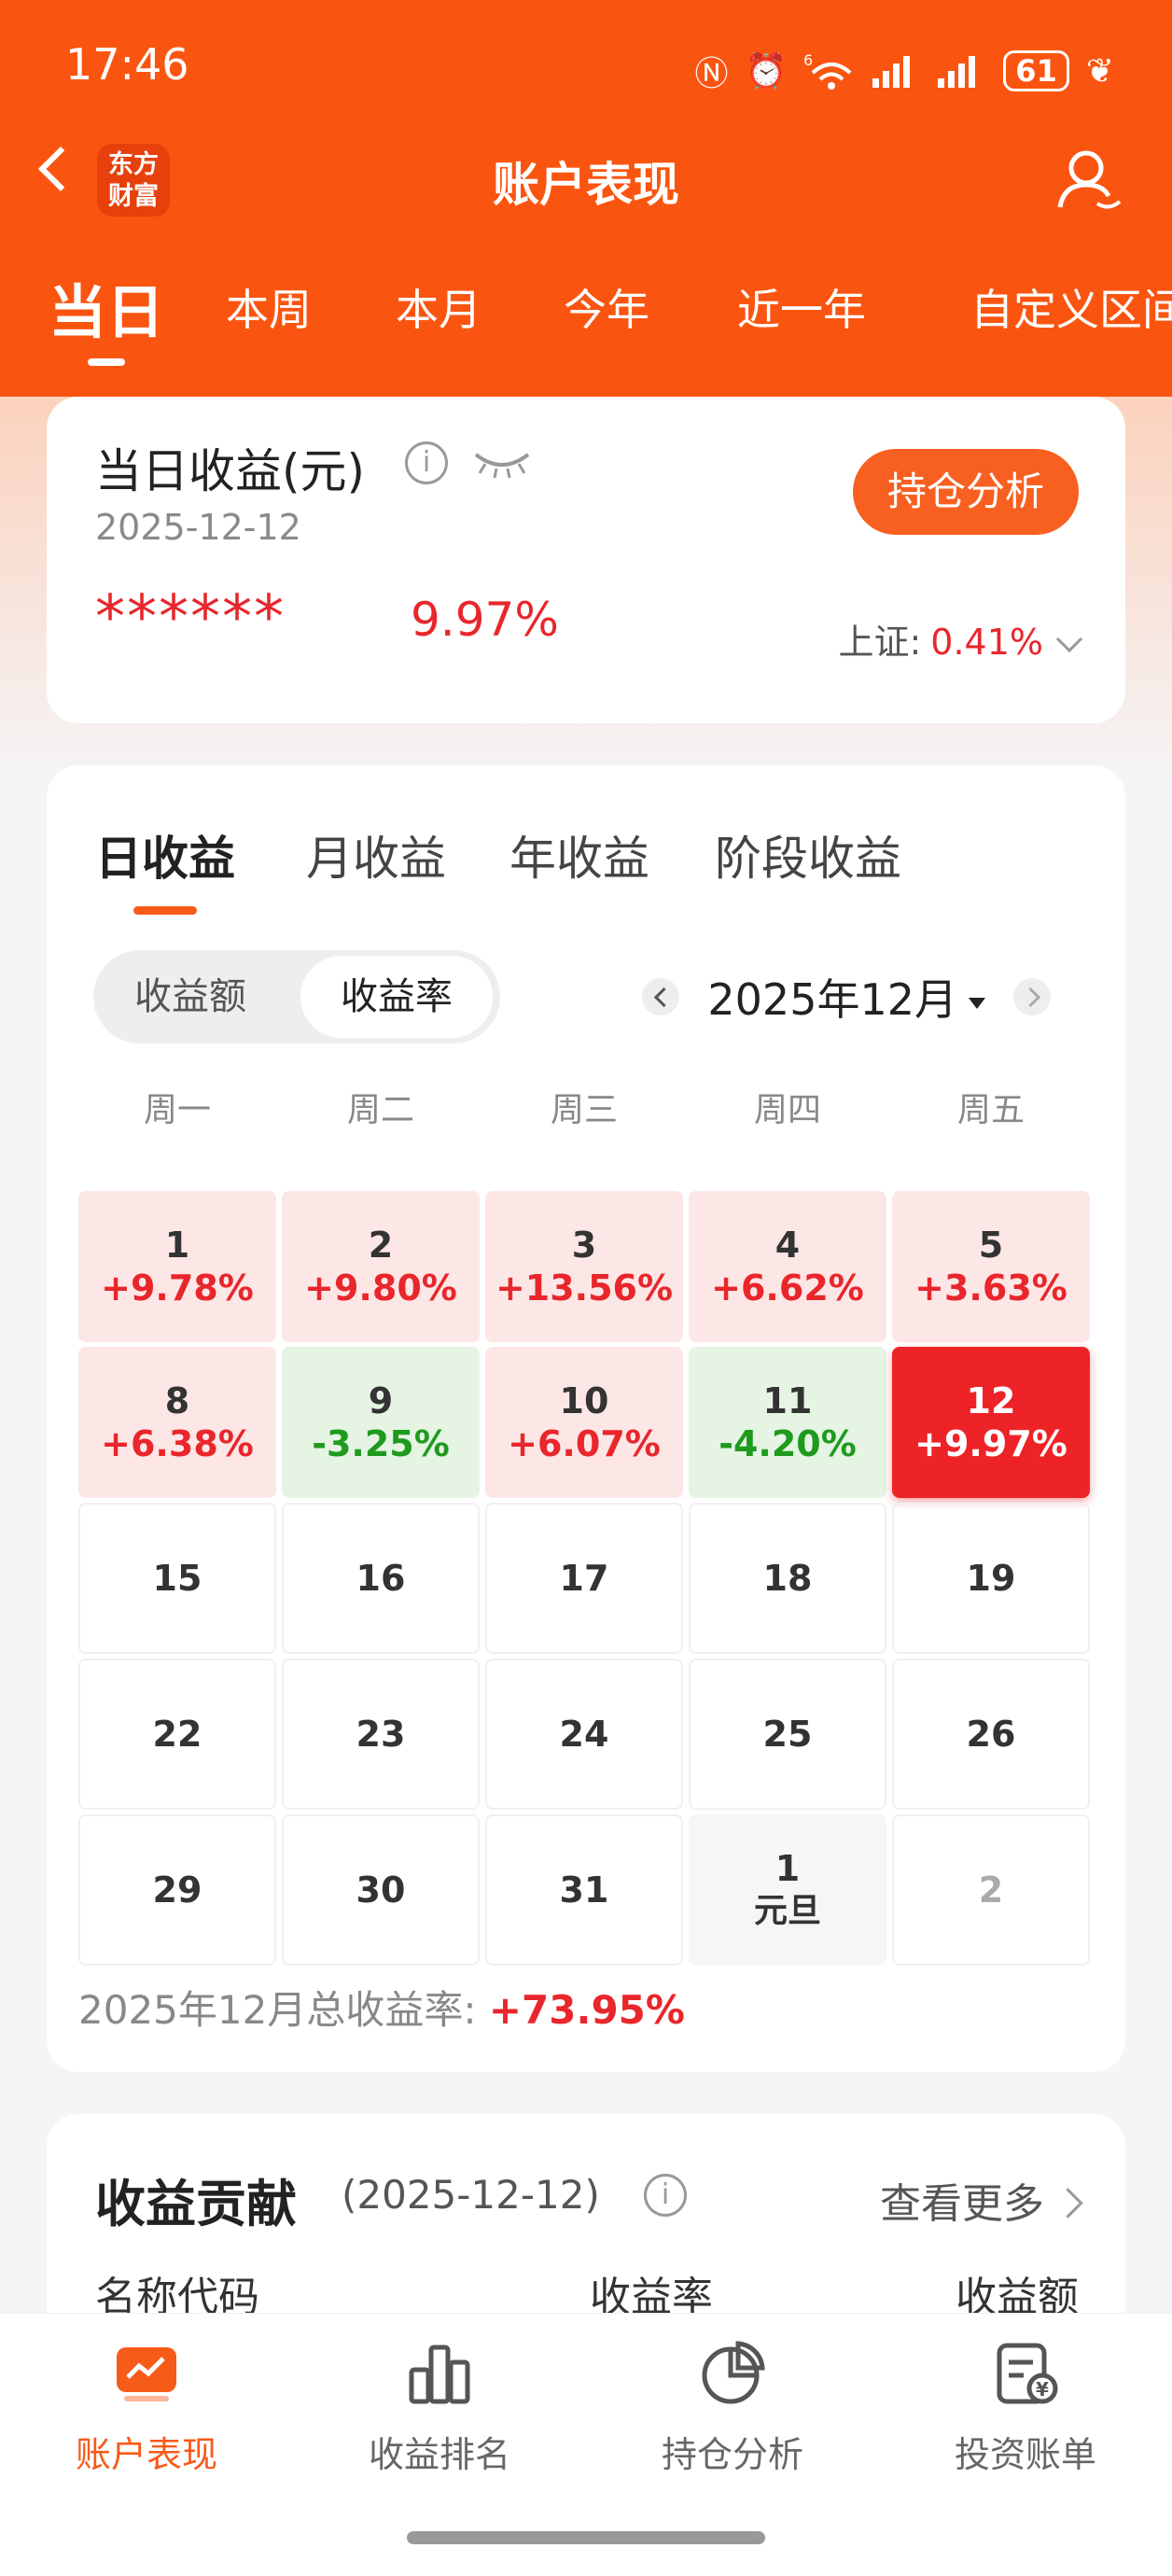  Describe the element at coordinates (106, 315) in the screenshot. I see `tab-today: 当日` at that location.